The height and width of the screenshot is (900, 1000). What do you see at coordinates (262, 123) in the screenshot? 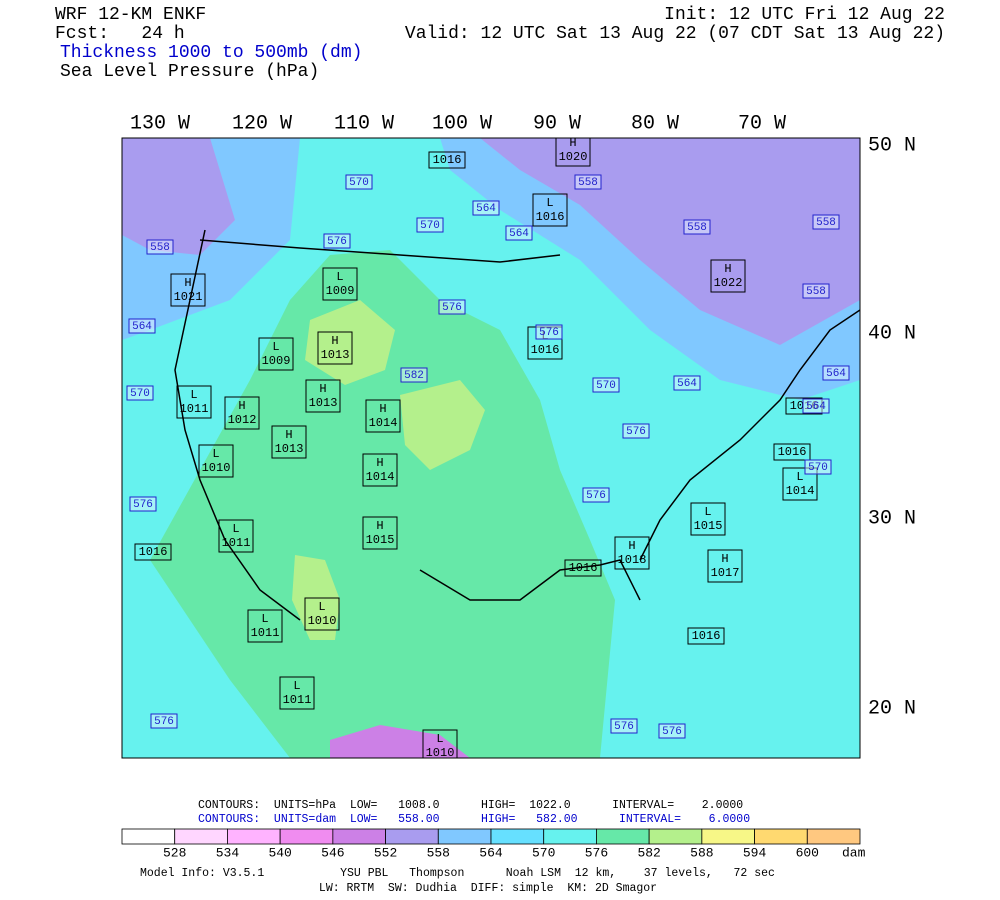
I see `longitude-label: 120 W` at bounding box center [262, 123].